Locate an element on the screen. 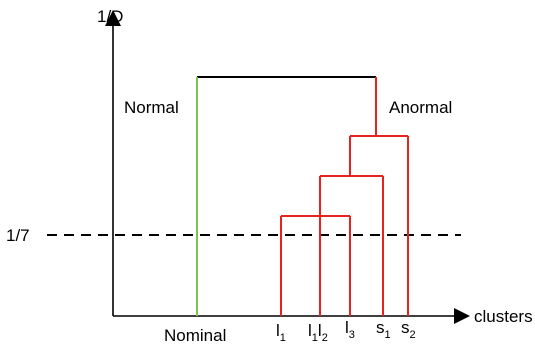 The height and width of the screenshot is (349, 535). leaf-l1-label: l1 is located at coordinates (281, 332).